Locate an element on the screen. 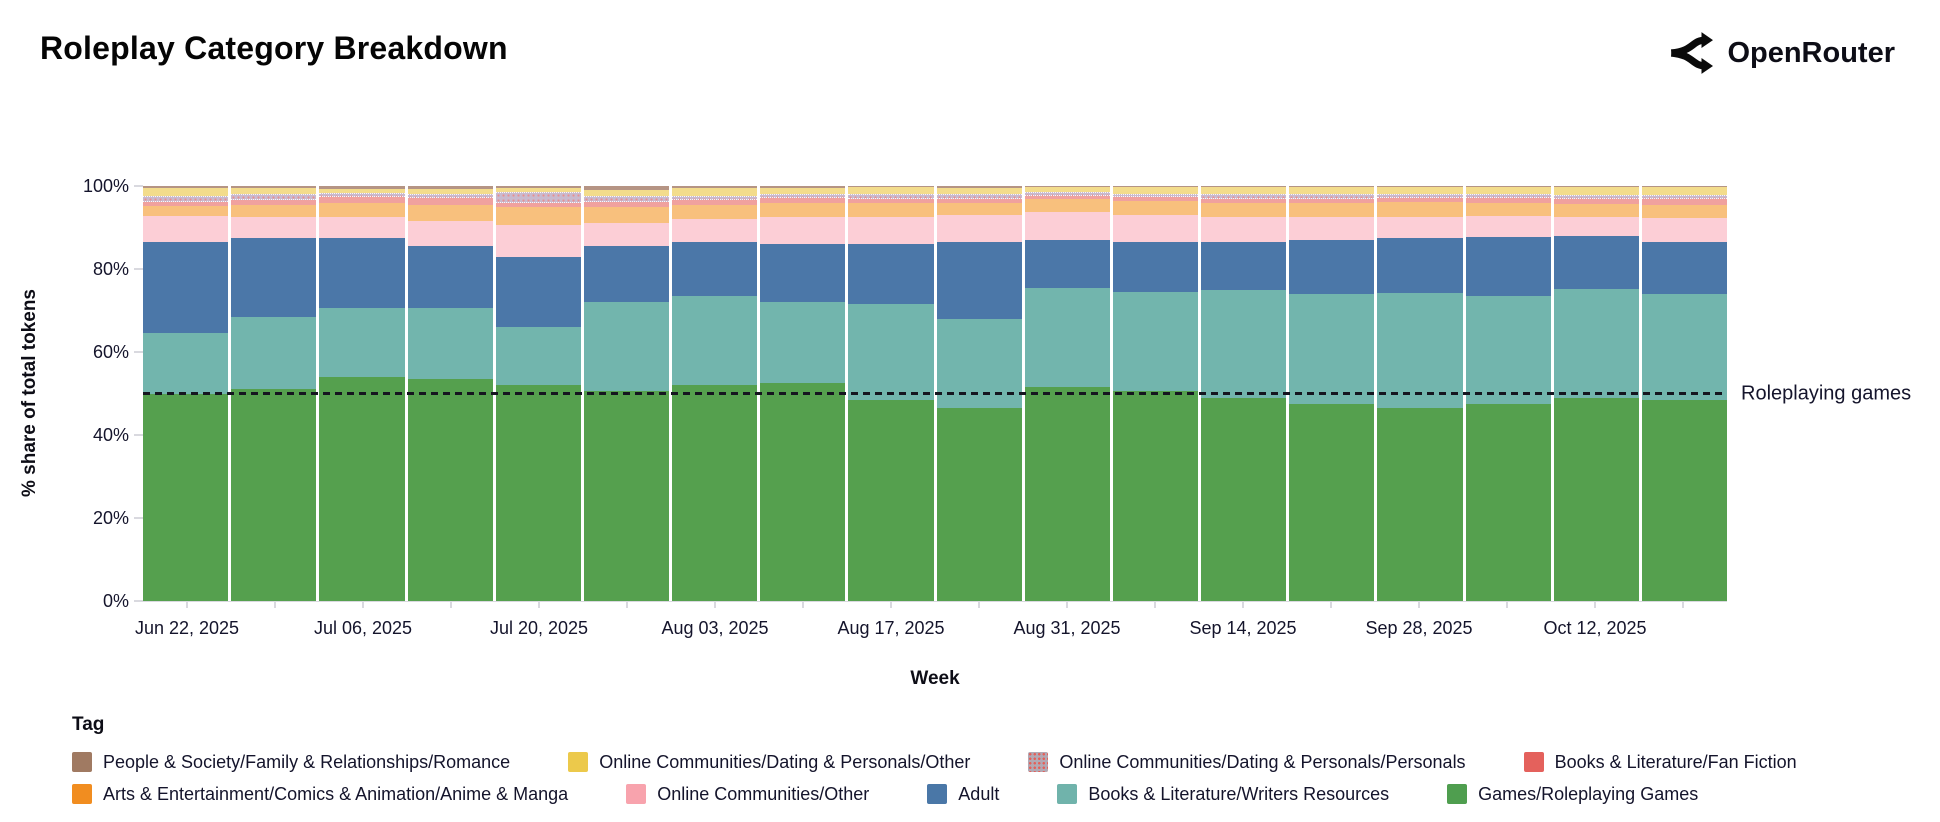 This screenshot has height=822, width=1940. bar-jun-29-2025 is located at coordinates (274, 393).